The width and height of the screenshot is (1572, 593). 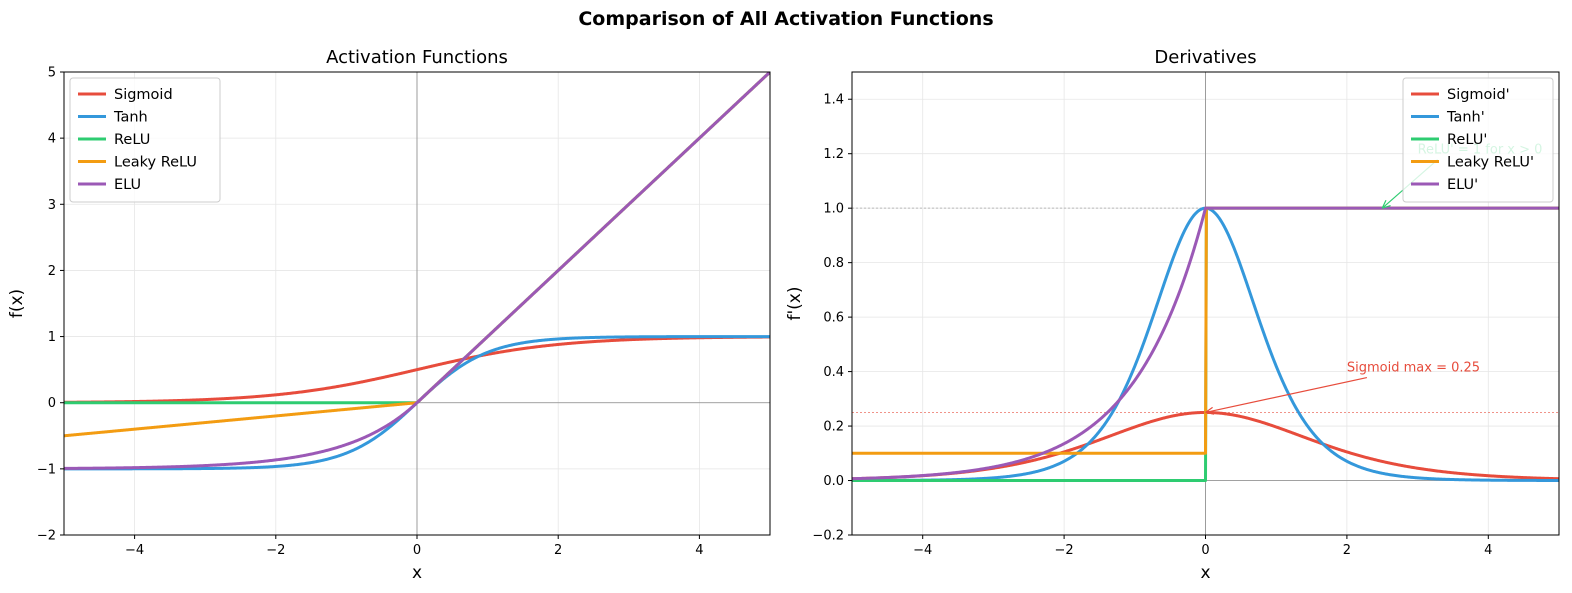 I want to click on annotation: Sigmoid max = 0.25, so click(x=1342, y=388).